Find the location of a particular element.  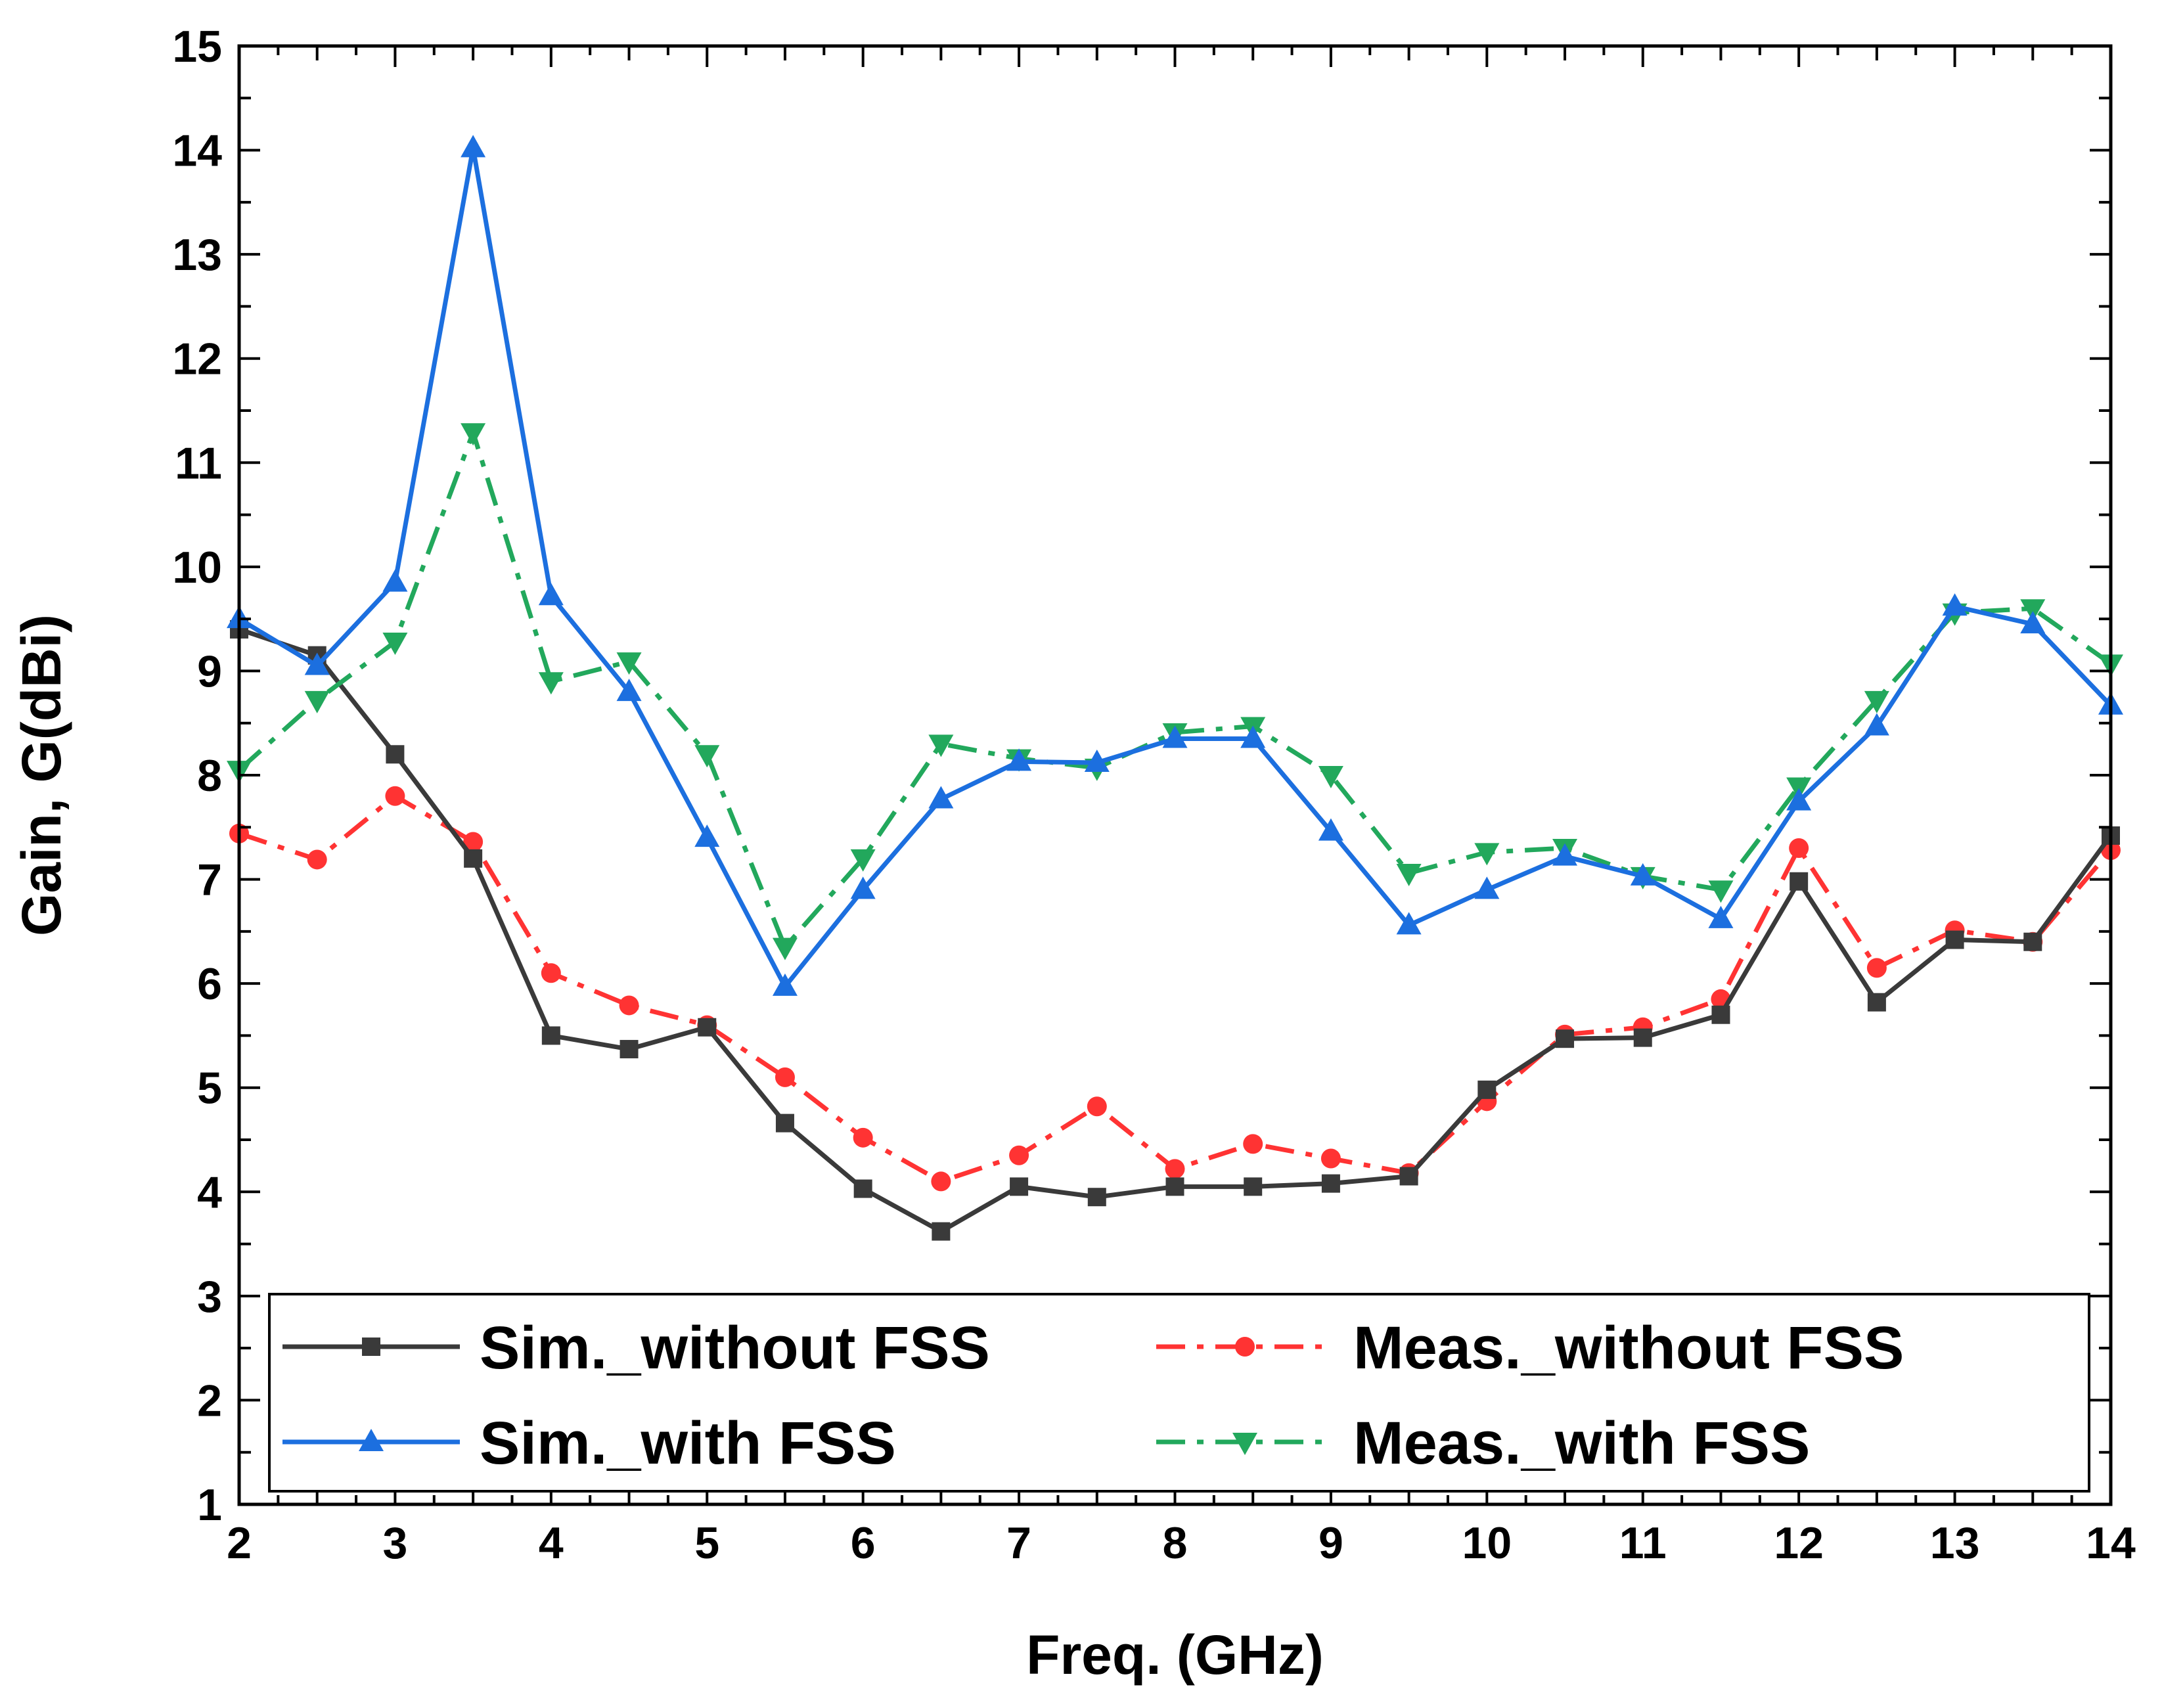

y-tick-label: 9 is located at coordinates (209, 671).